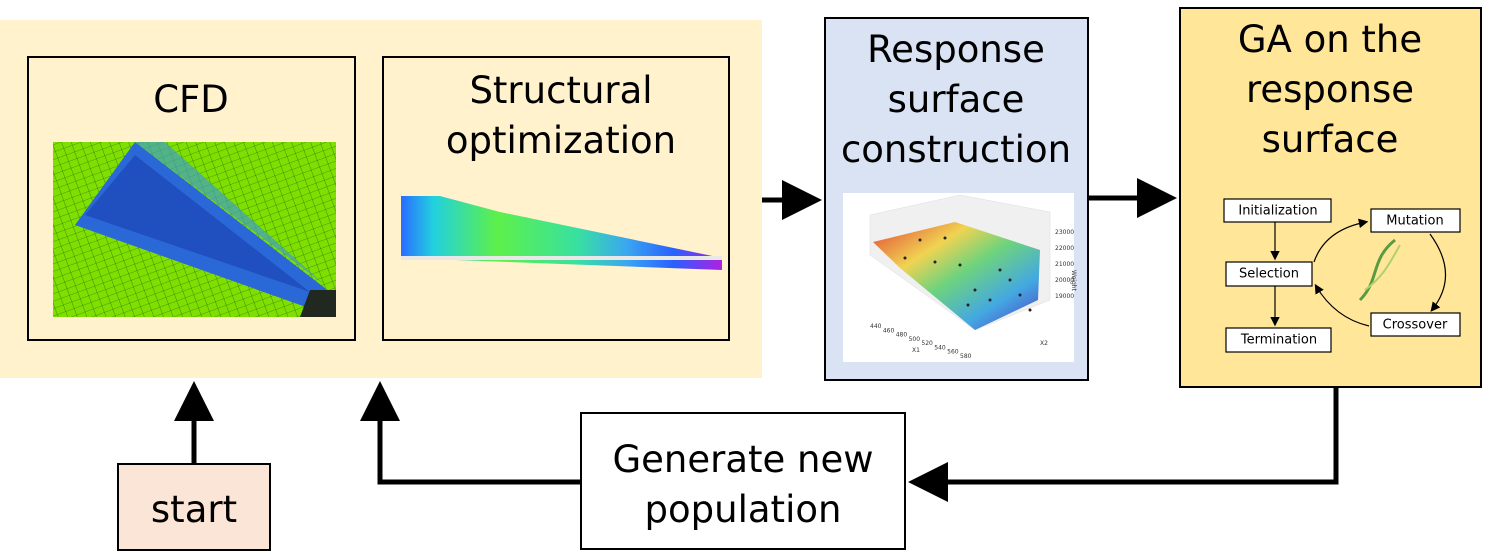 The height and width of the screenshot is (560, 1490). I want to click on plot-tick: 520, so click(927, 343).